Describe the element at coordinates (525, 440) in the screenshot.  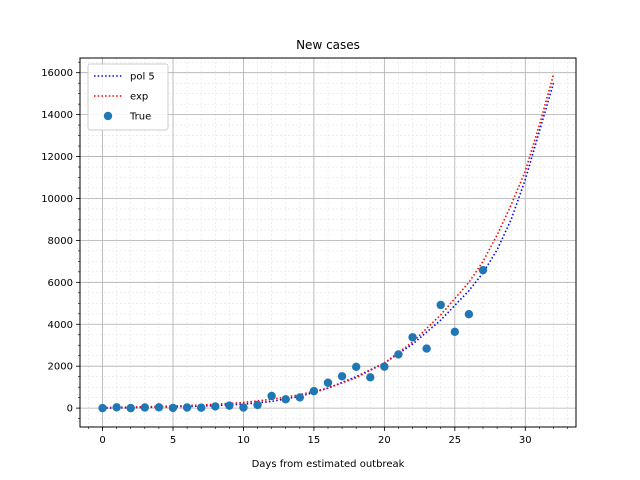
I see `x-tick-label: 30` at that location.